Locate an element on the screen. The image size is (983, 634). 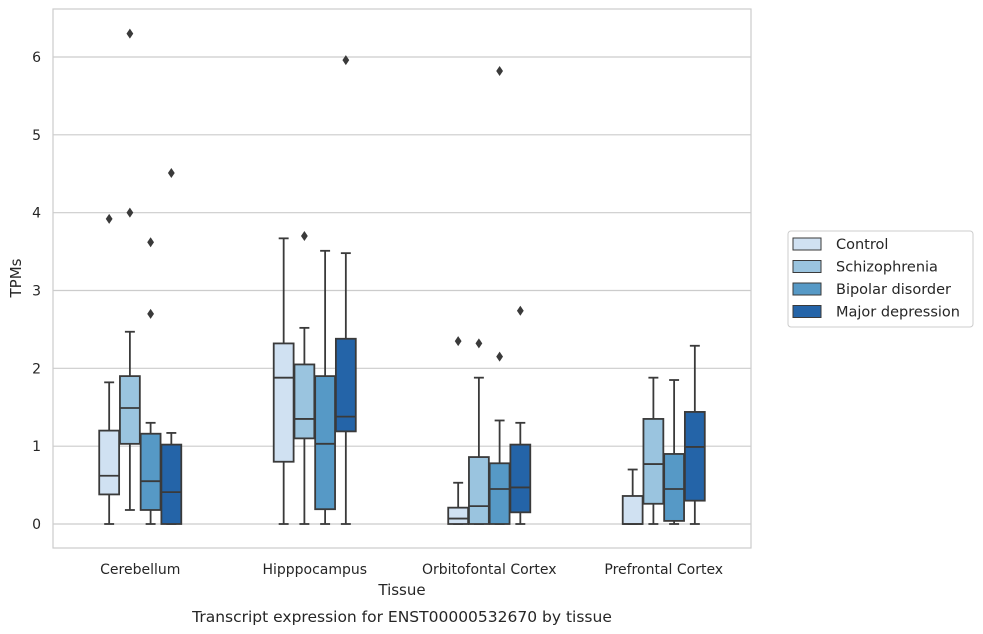
x-tick-label: Orbitofontal Cortex is located at coordinates (489, 570).